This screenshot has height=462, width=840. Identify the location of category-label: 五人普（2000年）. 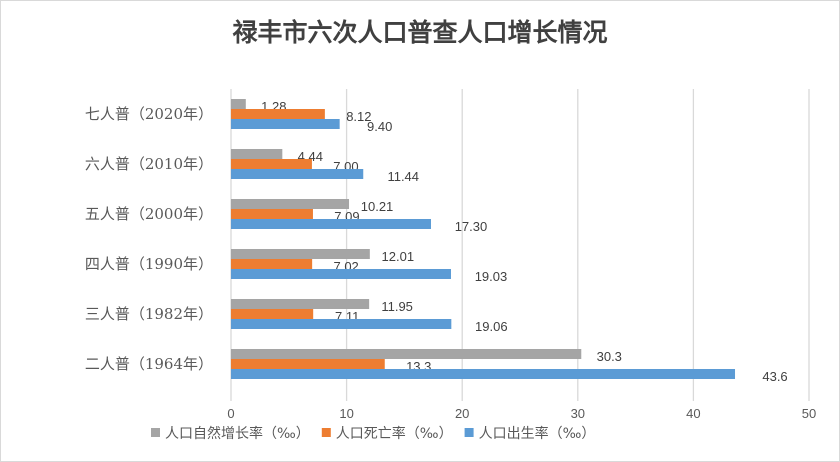
(149, 214).